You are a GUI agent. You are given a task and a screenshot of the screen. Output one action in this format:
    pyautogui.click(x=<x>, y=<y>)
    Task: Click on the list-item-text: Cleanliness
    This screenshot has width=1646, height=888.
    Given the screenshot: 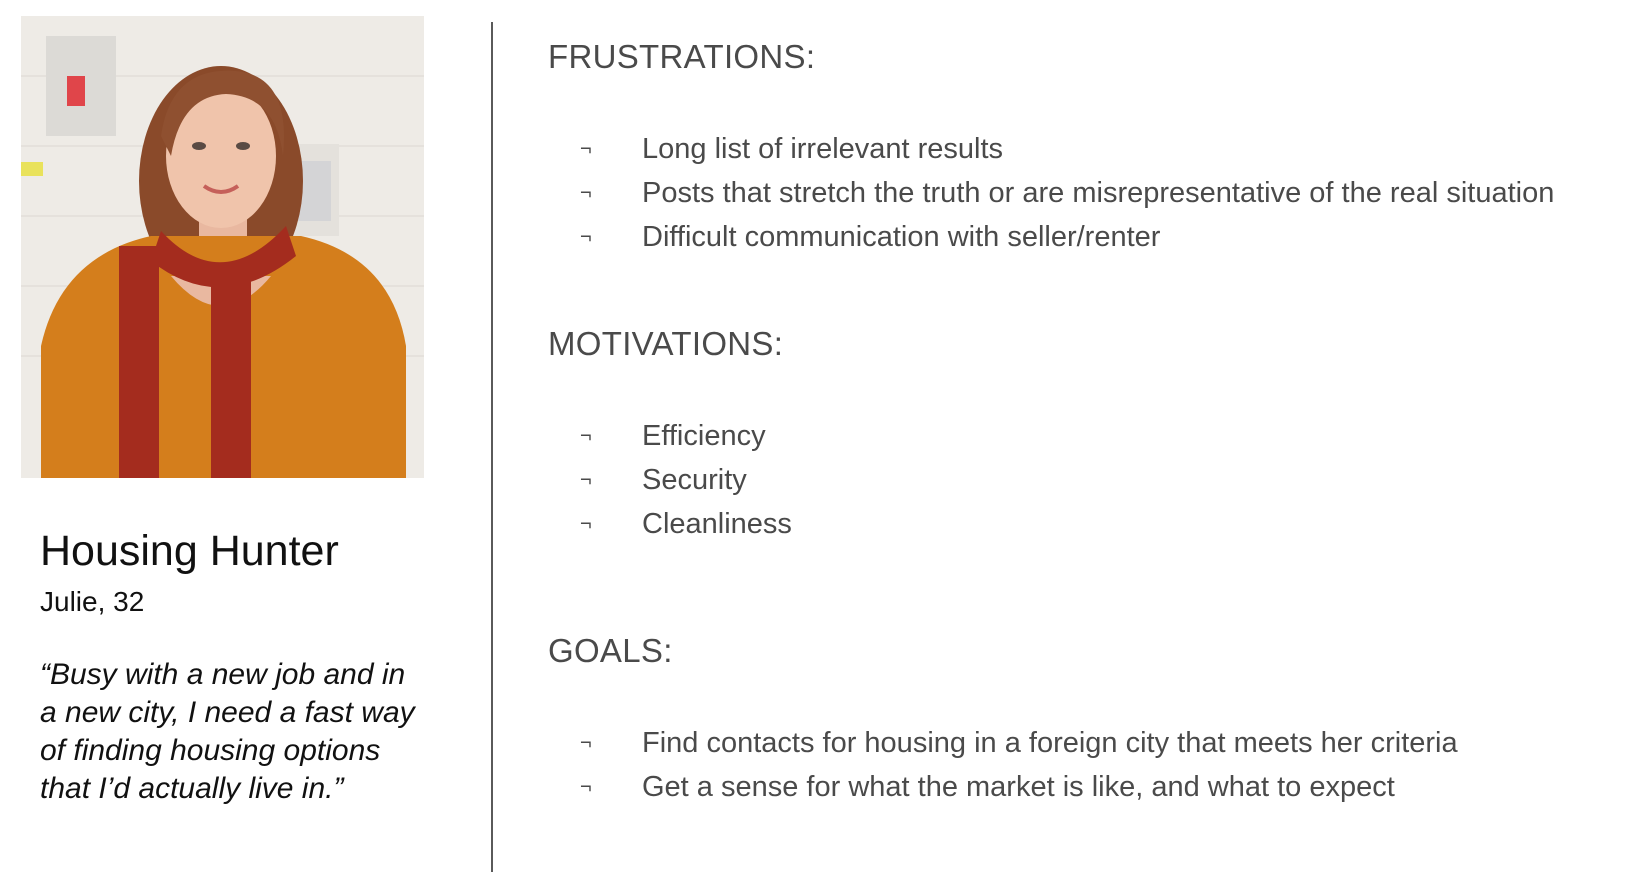 What is the action you would take?
    pyautogui.click(x=717, y=524)
    